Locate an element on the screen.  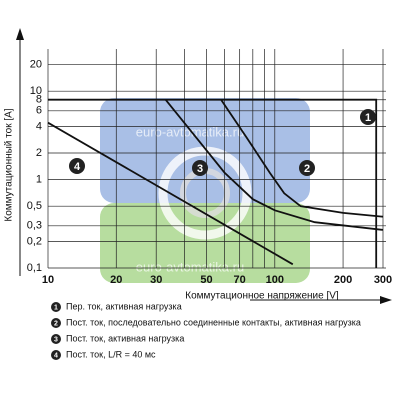
series-number: 1 is located at coordinates (368, 118).